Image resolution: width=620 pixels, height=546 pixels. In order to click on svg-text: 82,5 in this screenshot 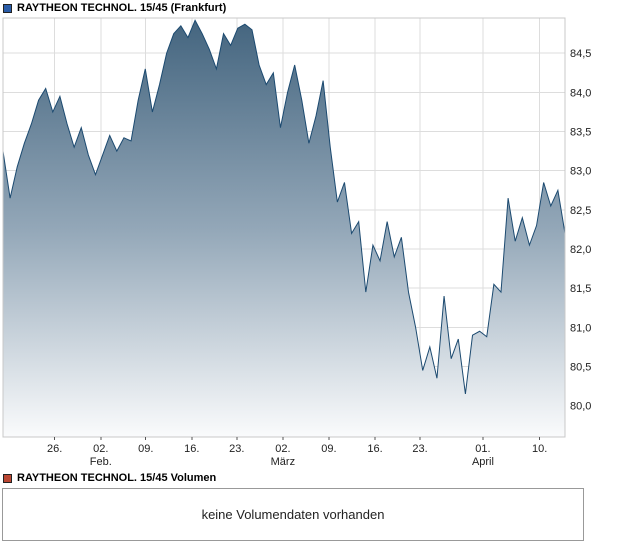, I will do `click(580, 211)`.